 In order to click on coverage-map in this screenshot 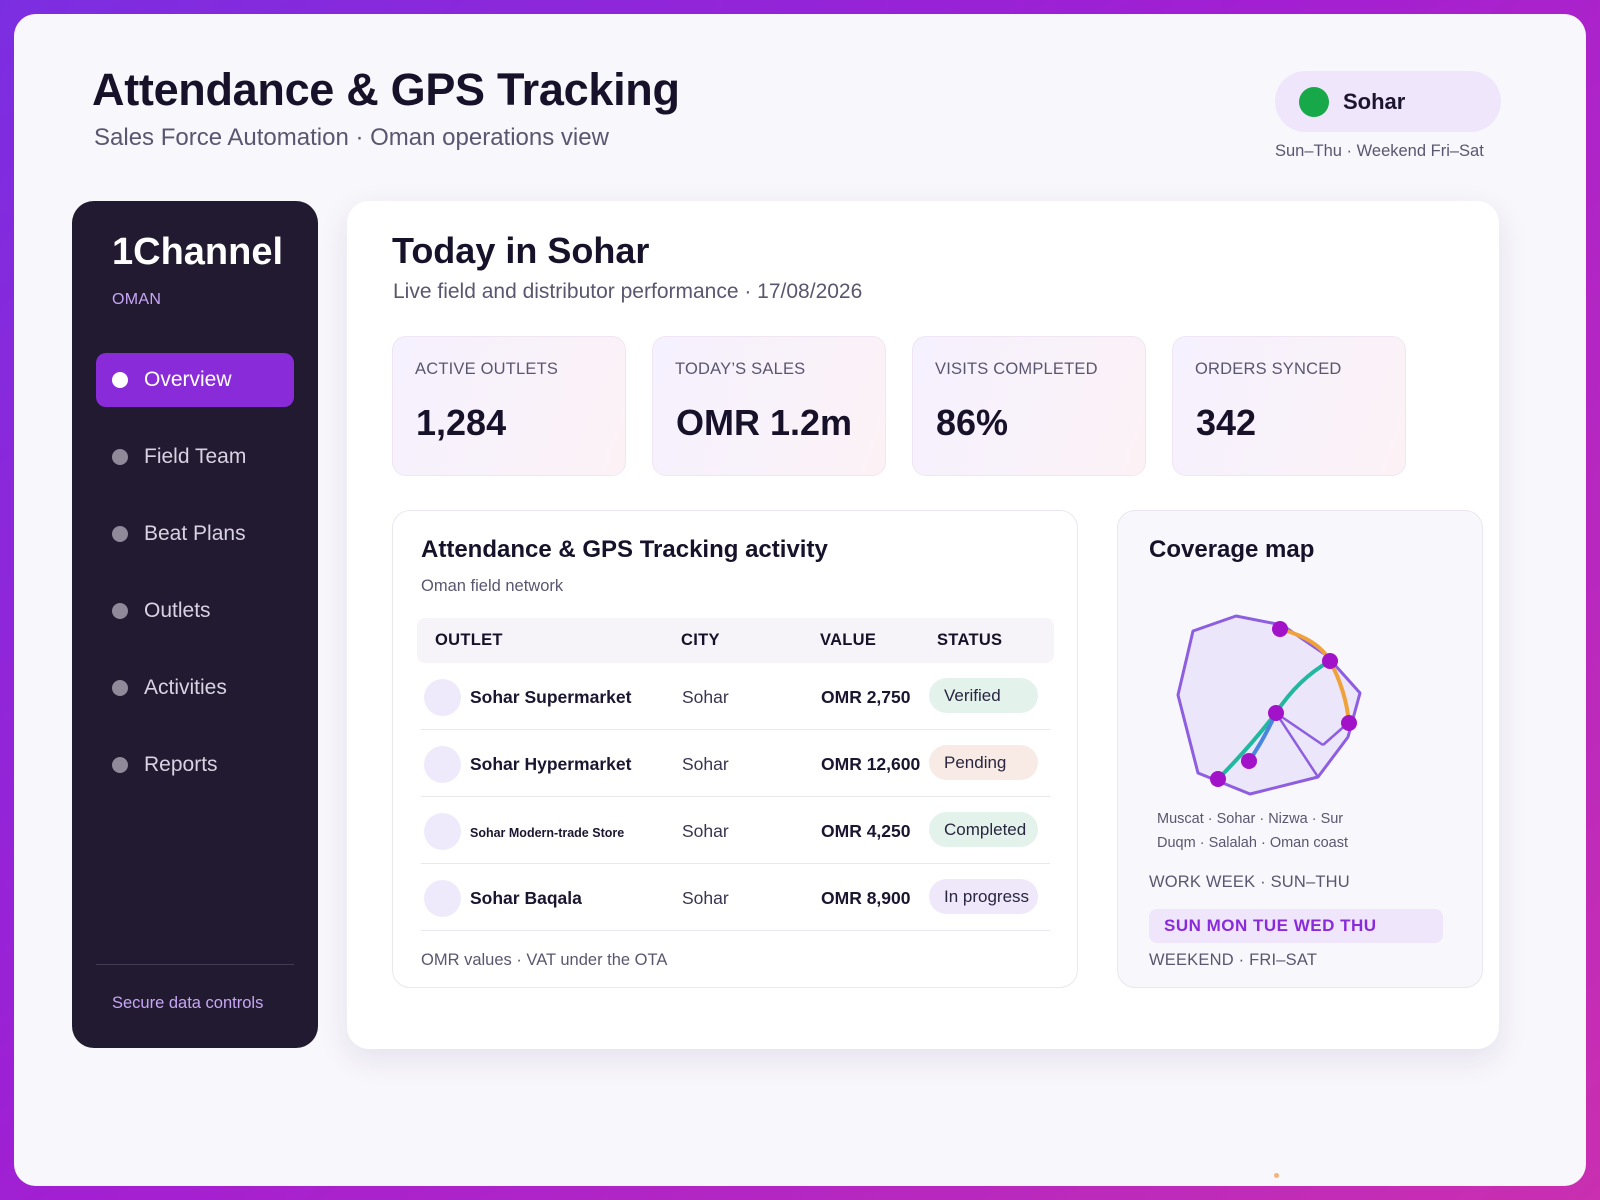, I will do `click(1301, 661)`.